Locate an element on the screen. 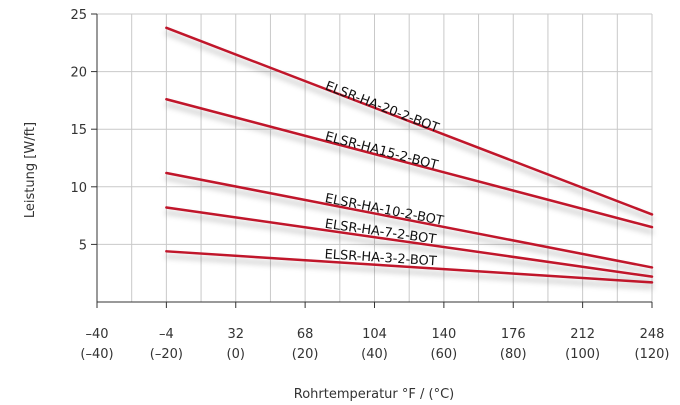  x-tick-label-f: 248 is located at coordinates (652, 334).